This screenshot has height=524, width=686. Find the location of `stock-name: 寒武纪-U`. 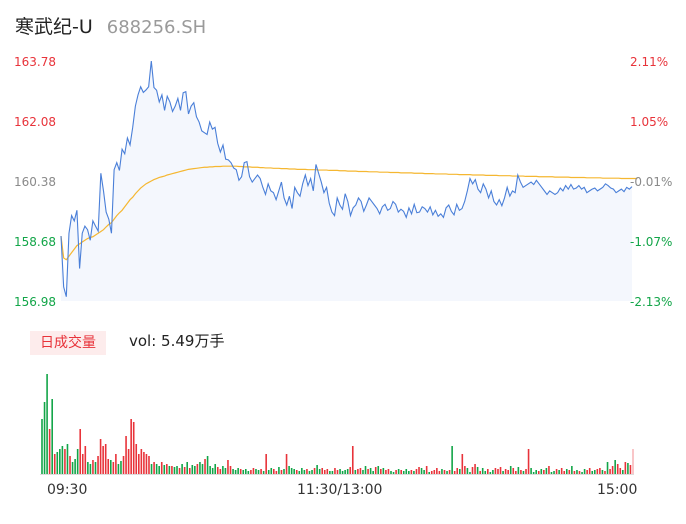

stock-name: 寒武纪-U is located at coordinates (54, 27).